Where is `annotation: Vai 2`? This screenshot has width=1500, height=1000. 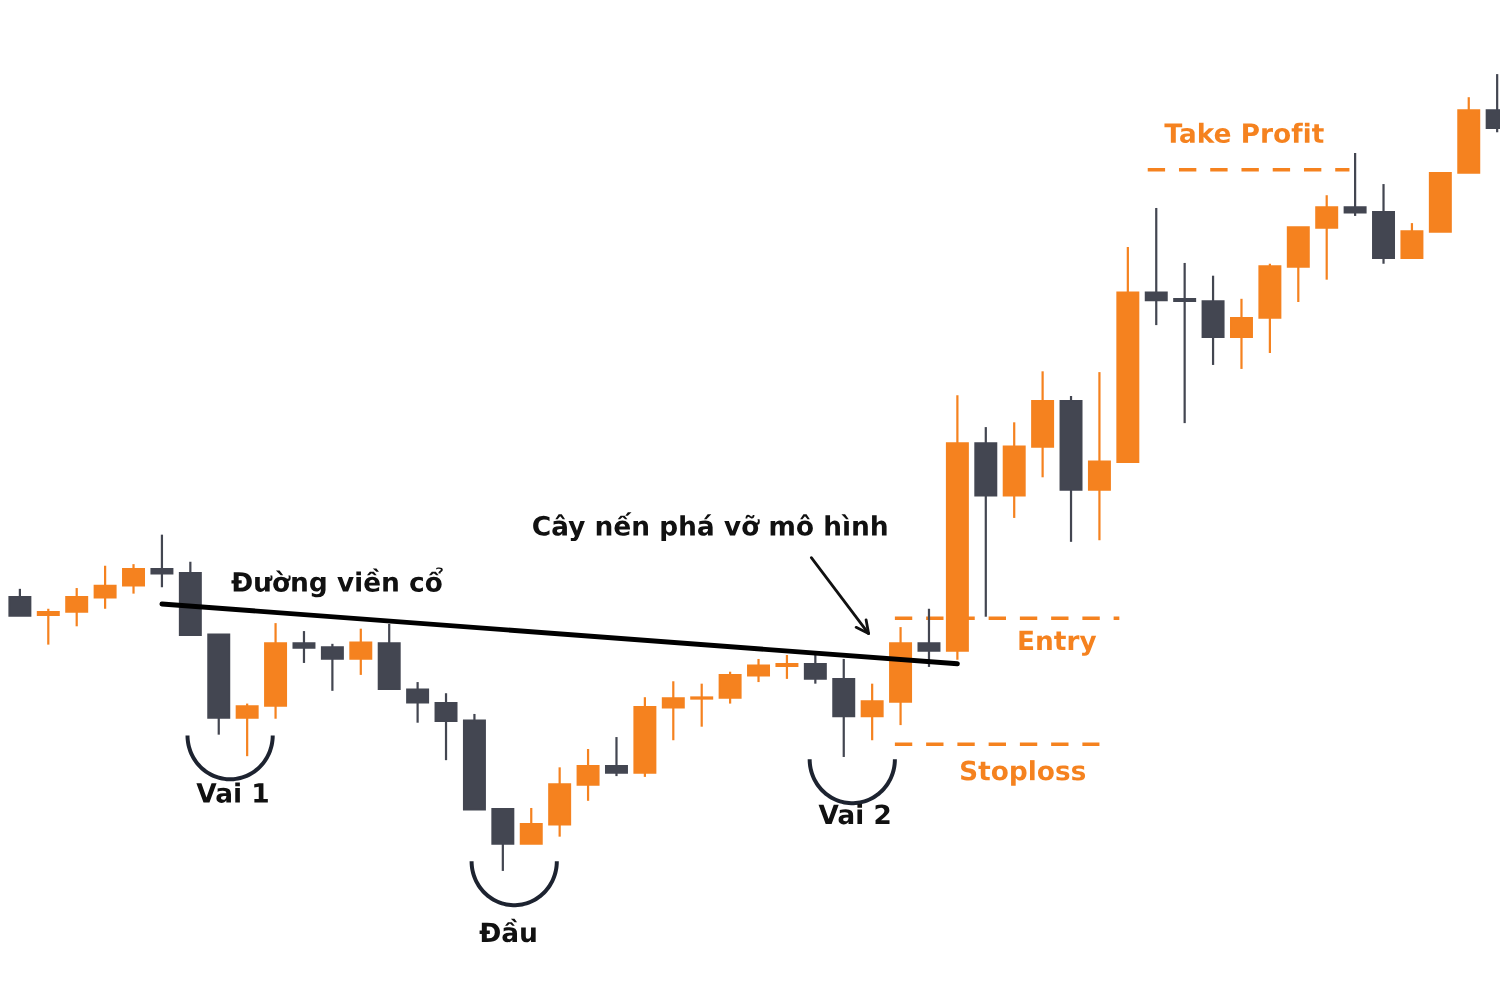 annotation: Vai 2 is located at coordinates (854, 814).